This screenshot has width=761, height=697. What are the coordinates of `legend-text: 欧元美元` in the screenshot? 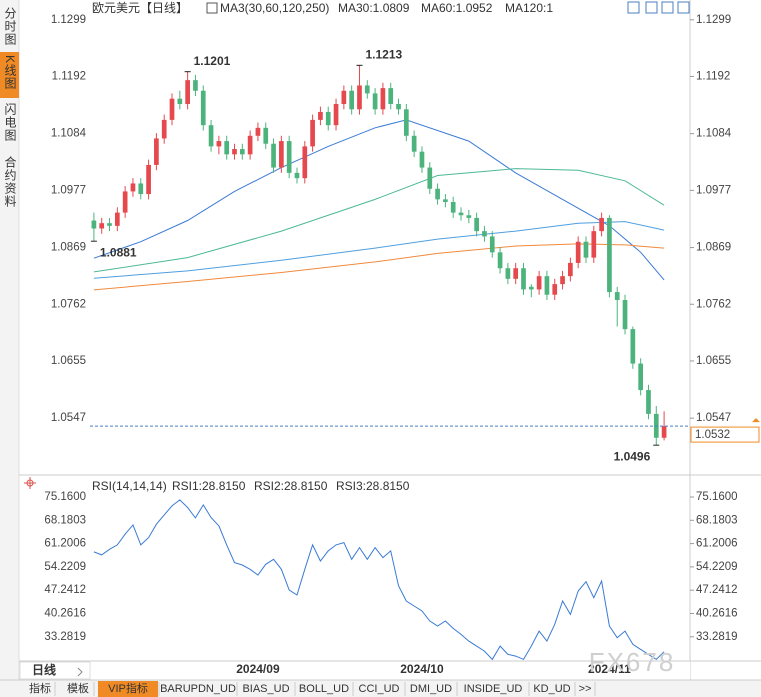 It's located at (116, 8).